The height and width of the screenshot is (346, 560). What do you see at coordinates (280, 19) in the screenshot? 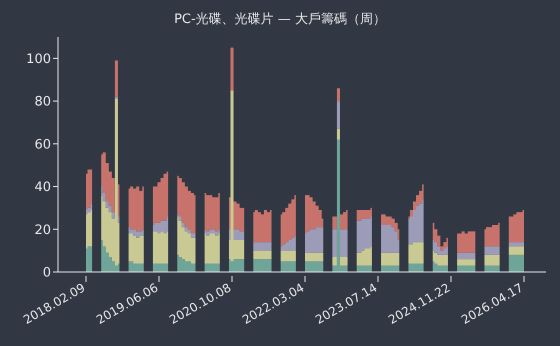
I see `chart-title: PC-光碟、光碟片 — 大戶籌碼（周）` at bounding box center [280, 19].